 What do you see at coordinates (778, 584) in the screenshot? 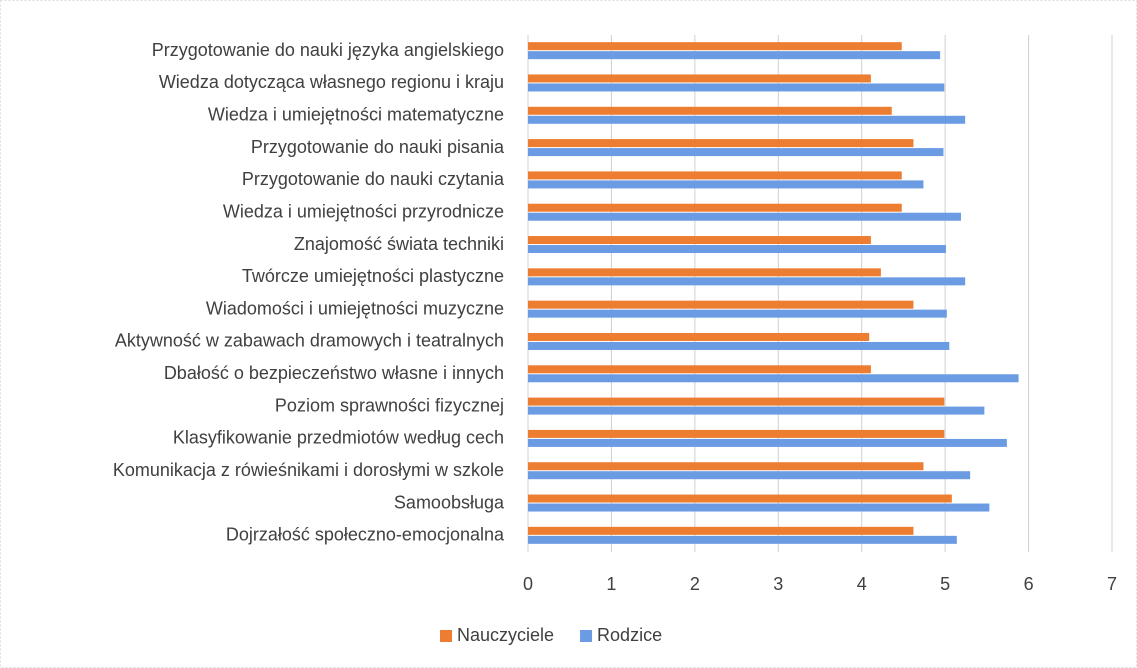
I see `x-tick-label: 3` at bounding box center [778, 584].